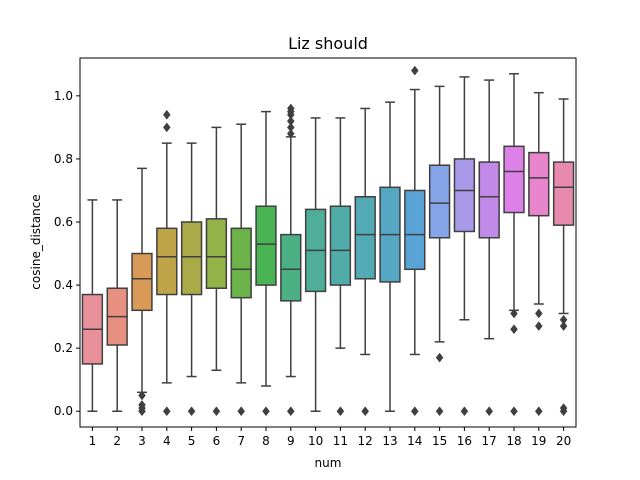 This screenshot has width=640, height=480. Describe the element at coordinates (217, 441) in the screenshot. I see `x-tick-label-6: 6` at that location.